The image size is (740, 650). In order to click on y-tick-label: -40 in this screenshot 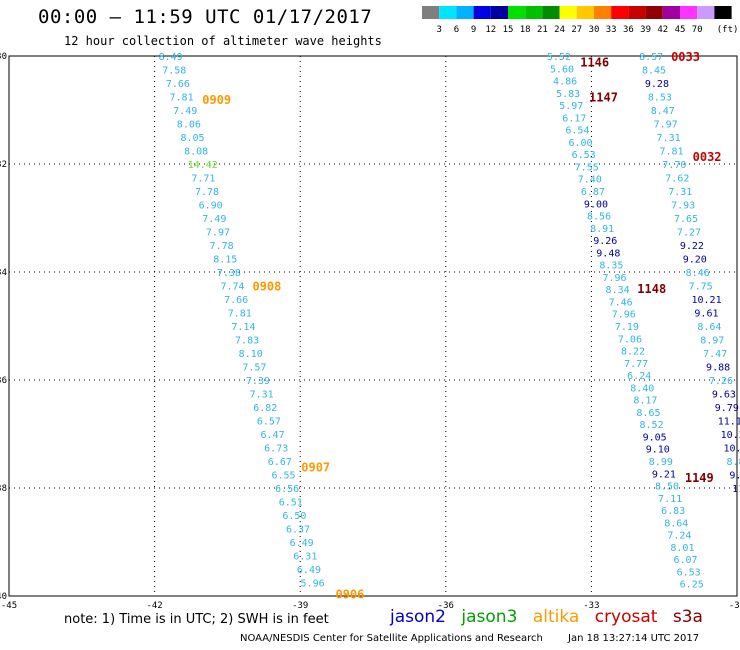, I will do `click(3, 597)`.